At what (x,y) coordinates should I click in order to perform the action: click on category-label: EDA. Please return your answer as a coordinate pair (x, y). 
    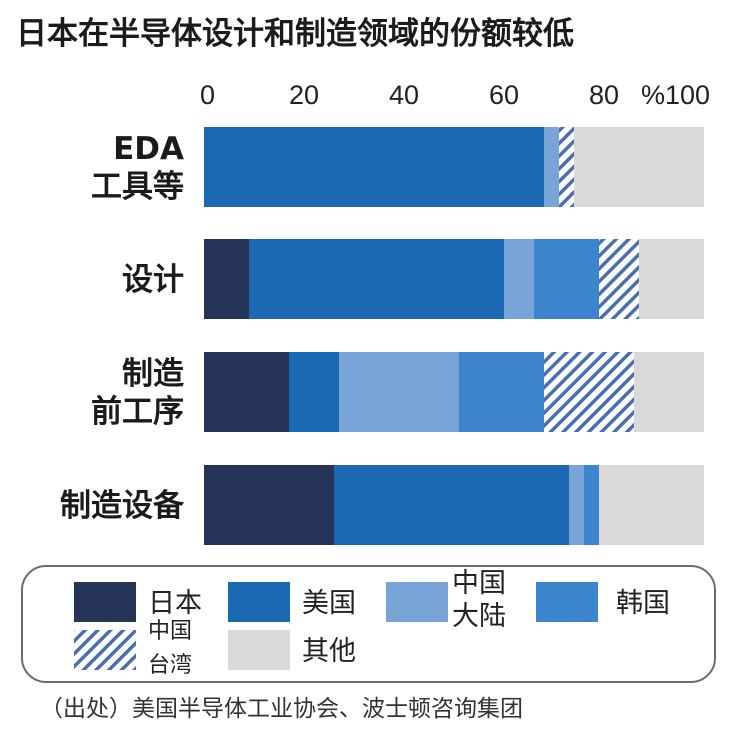
    Looking at the image, I should click on (148, 149).